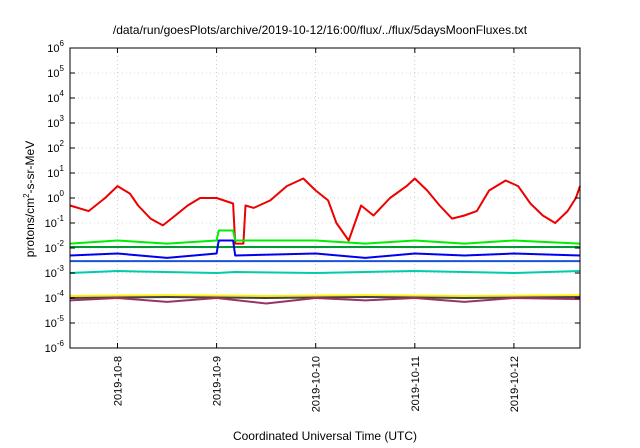 The width and height of the screenshot is (640, 448). I want to click on x-tick-label: 2019-10-8, so click(118, 381).